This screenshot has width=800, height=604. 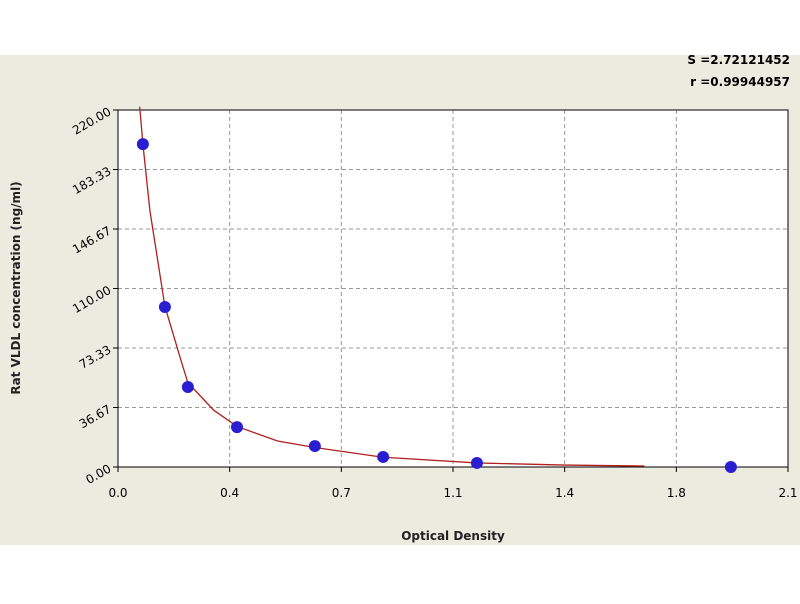 What do you see at coordinates (738, 60) in the screenshot?
I see `annotation: S =2.72121452` at bounding box center [738, 60].